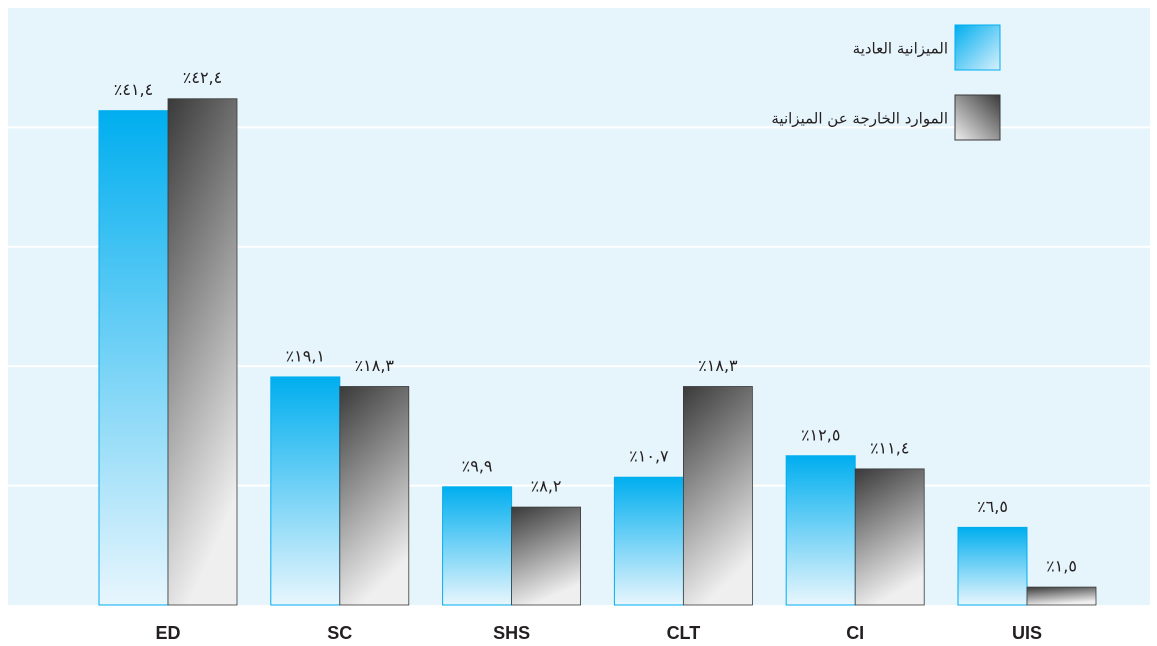  I want to click on value-label: ٪١,٥, so click(1061, 566).